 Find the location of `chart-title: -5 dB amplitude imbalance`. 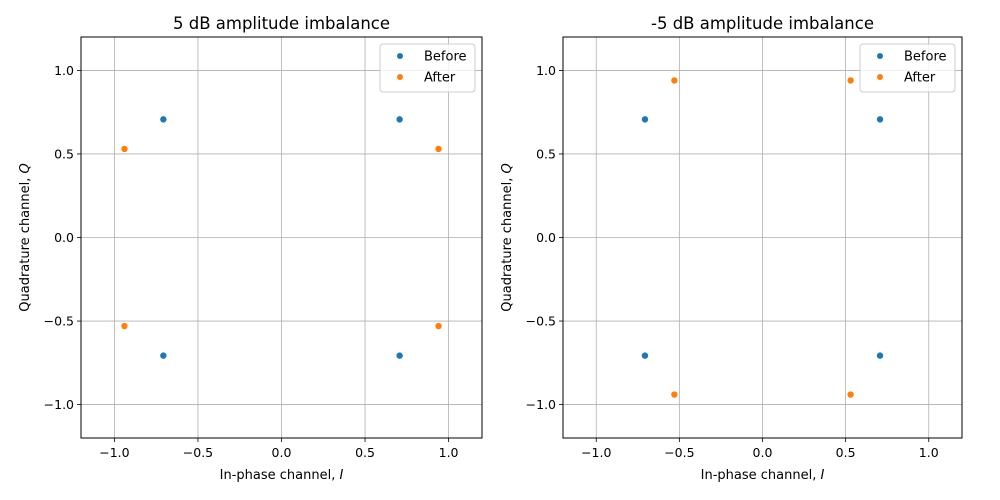

chart-title: -5 dB amplitude imbalance is located at coordinates (762, 23).